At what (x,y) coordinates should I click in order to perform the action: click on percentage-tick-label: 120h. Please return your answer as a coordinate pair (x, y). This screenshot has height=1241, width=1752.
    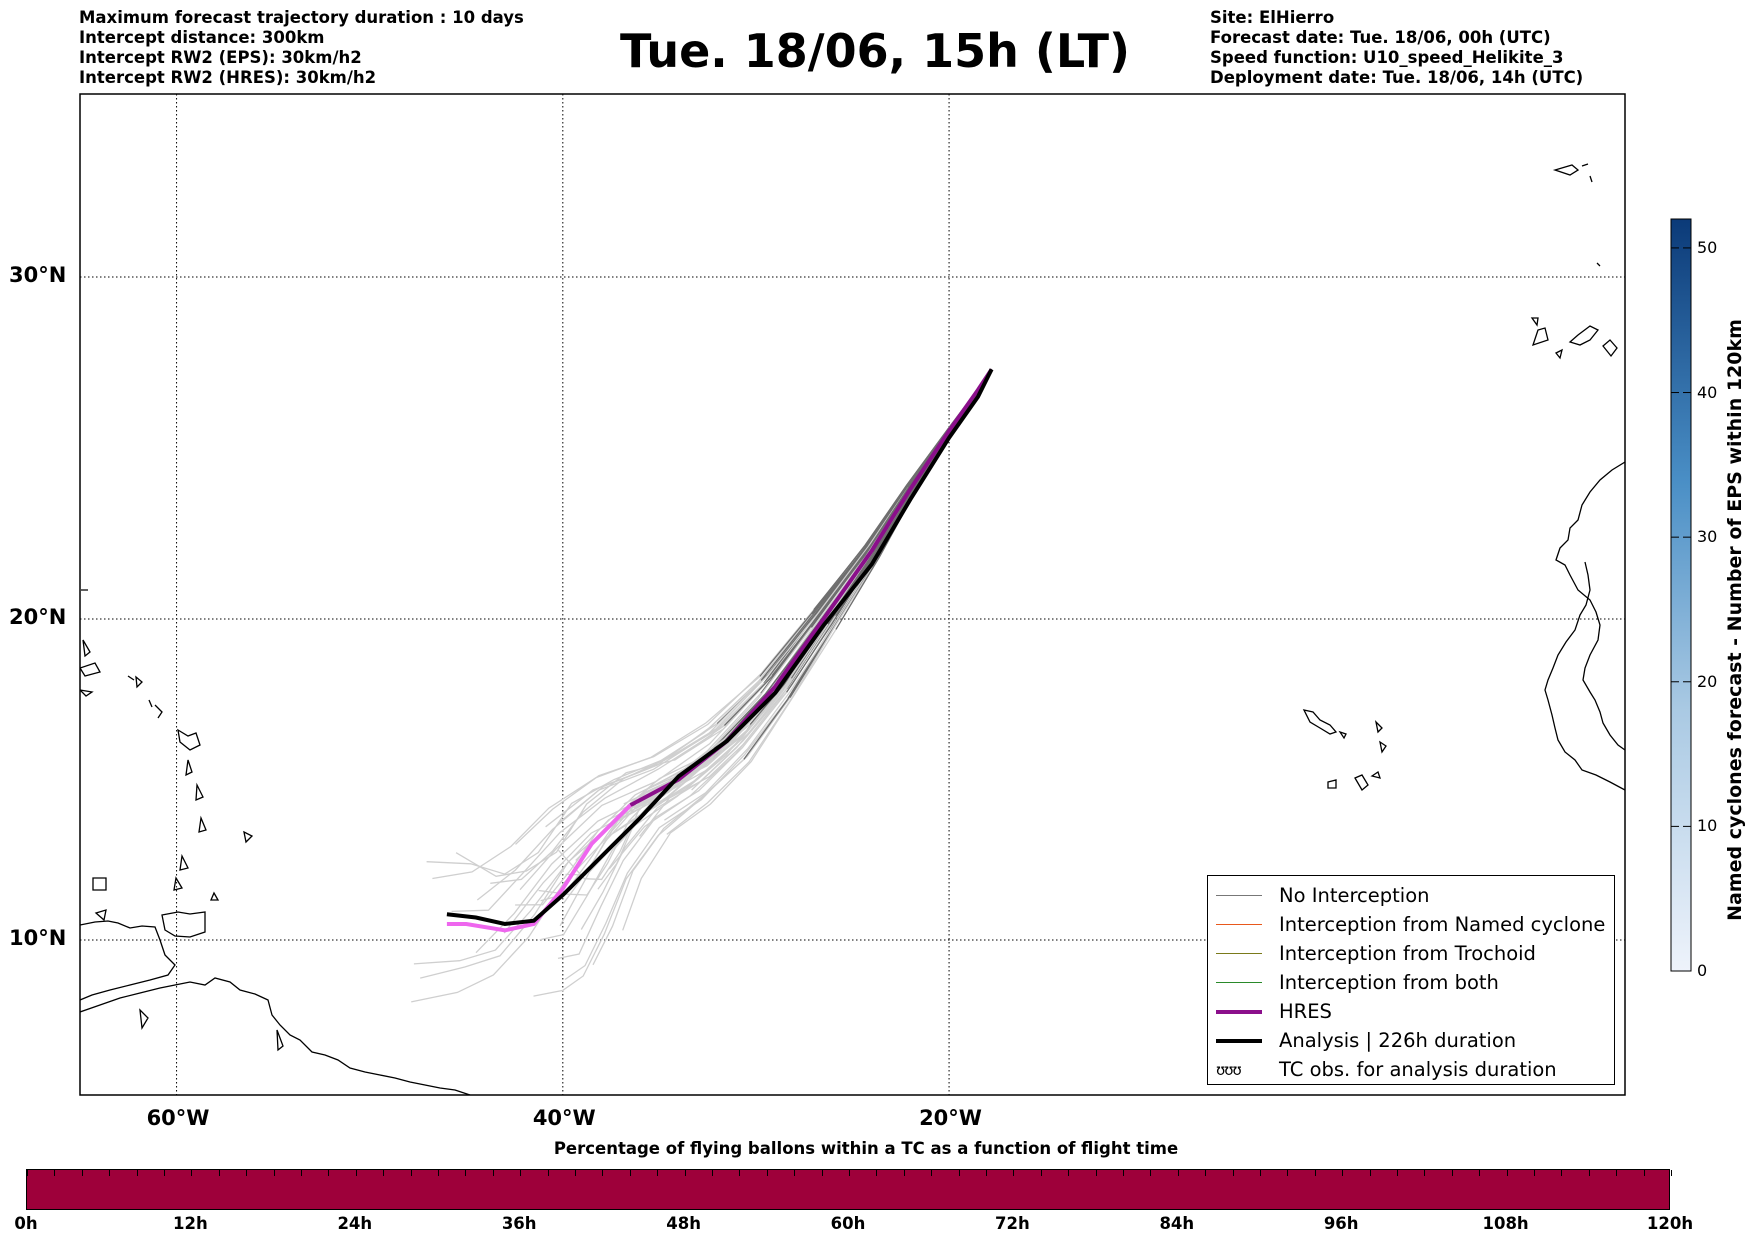
    Looking at the image, I should click on (1670, 1223).